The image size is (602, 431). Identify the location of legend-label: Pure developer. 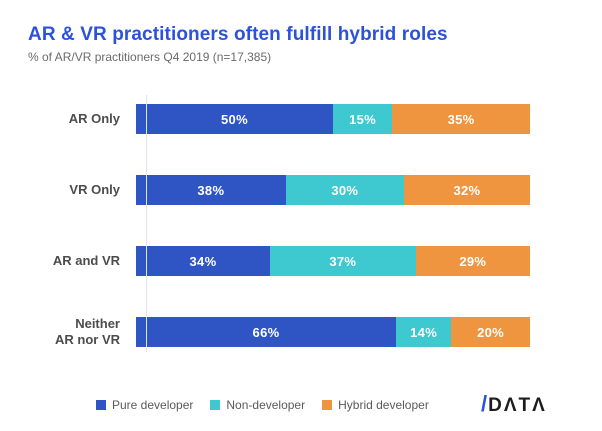
(153, 405).